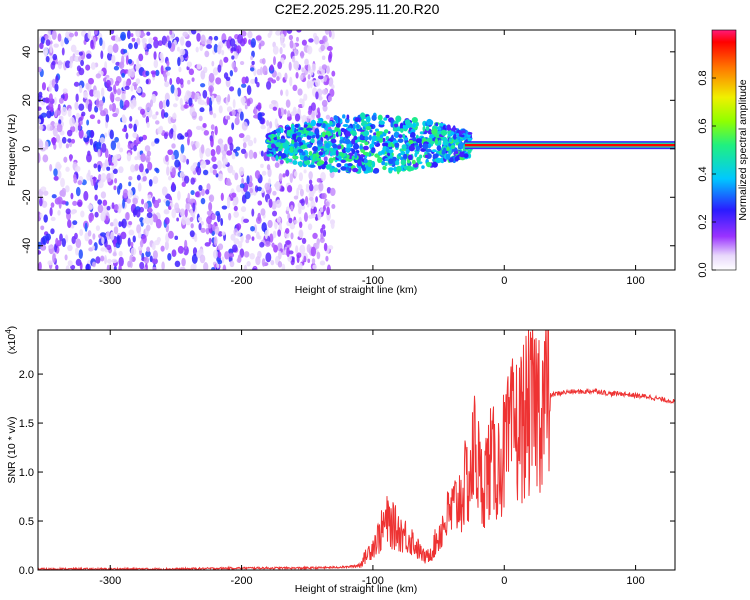 Image resolution: width=750 pixels, height=600 pixels. Describe the element at coordinates (706, 174) in the screenshot. I see `colorbar-ticks: 0.0 0.2 0.4 0.6 0.8` at that location.